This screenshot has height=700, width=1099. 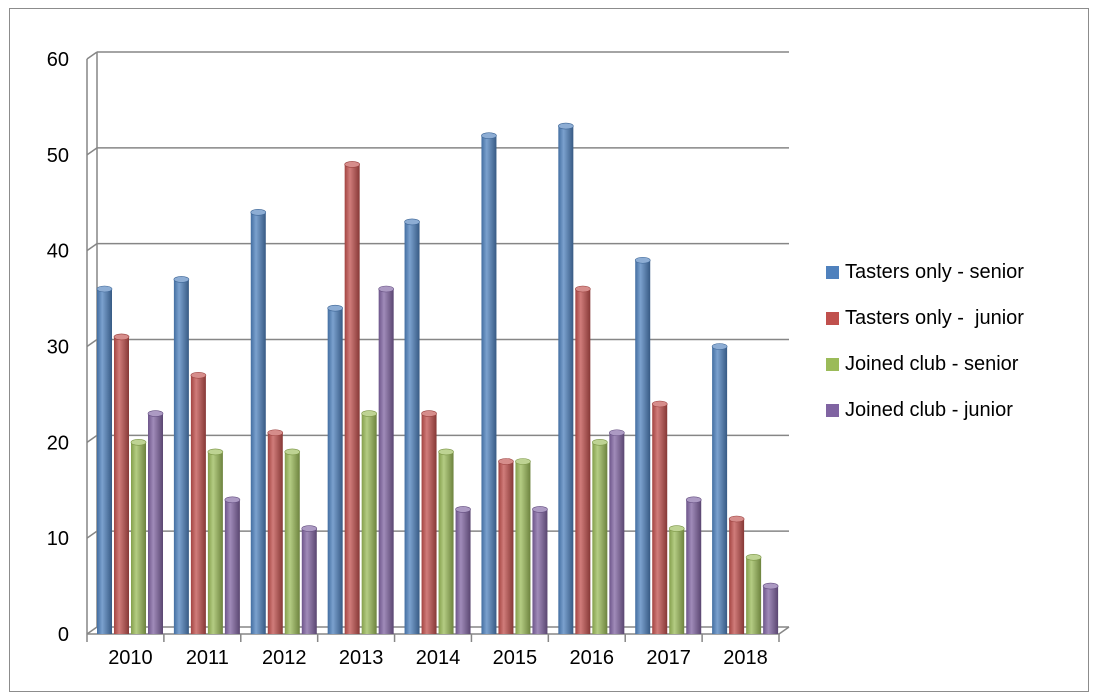 I want to click on legend-item: Joined club - junior, so click(x=919, y=410).